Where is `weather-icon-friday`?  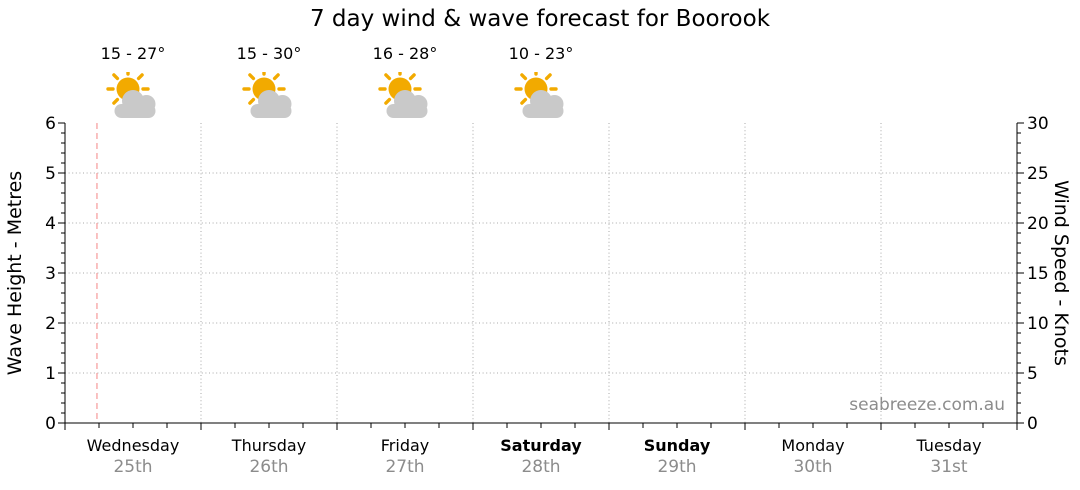
weather-icon-friday is located at coordinates (405, 94).